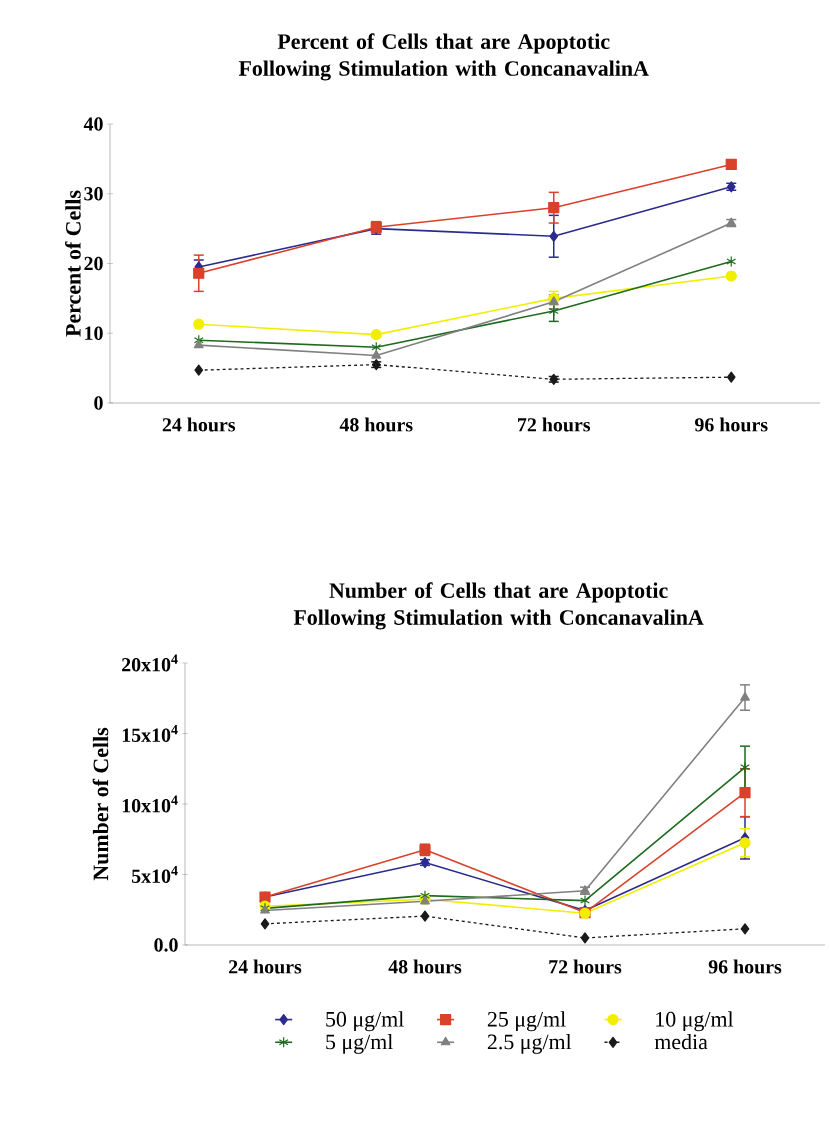  I want to click on y-axis-title: Number of Cells, so click(100, 804).